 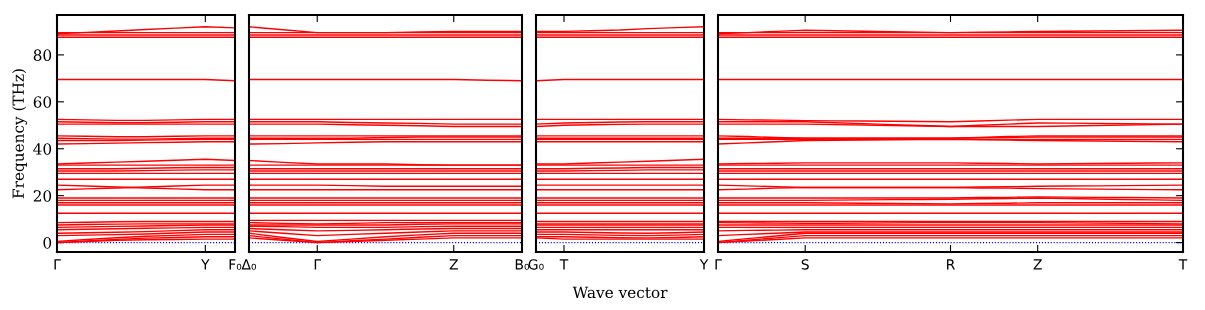 I want to click on y-tick-label: 60, so click(x=42, y=102).